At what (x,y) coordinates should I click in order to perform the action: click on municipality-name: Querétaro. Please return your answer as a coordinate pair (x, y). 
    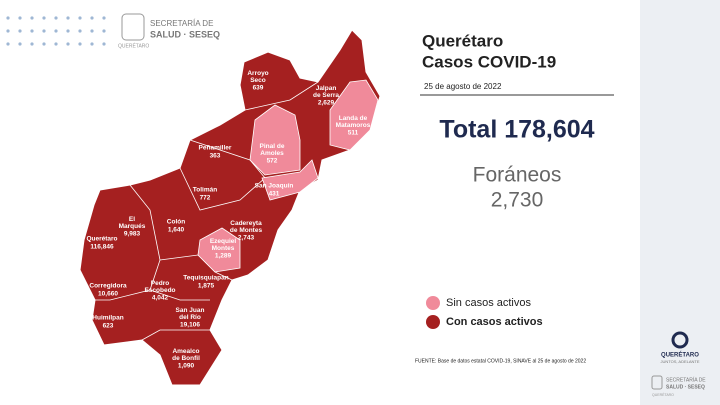
    Looking at the image, I should click on (101, 239).